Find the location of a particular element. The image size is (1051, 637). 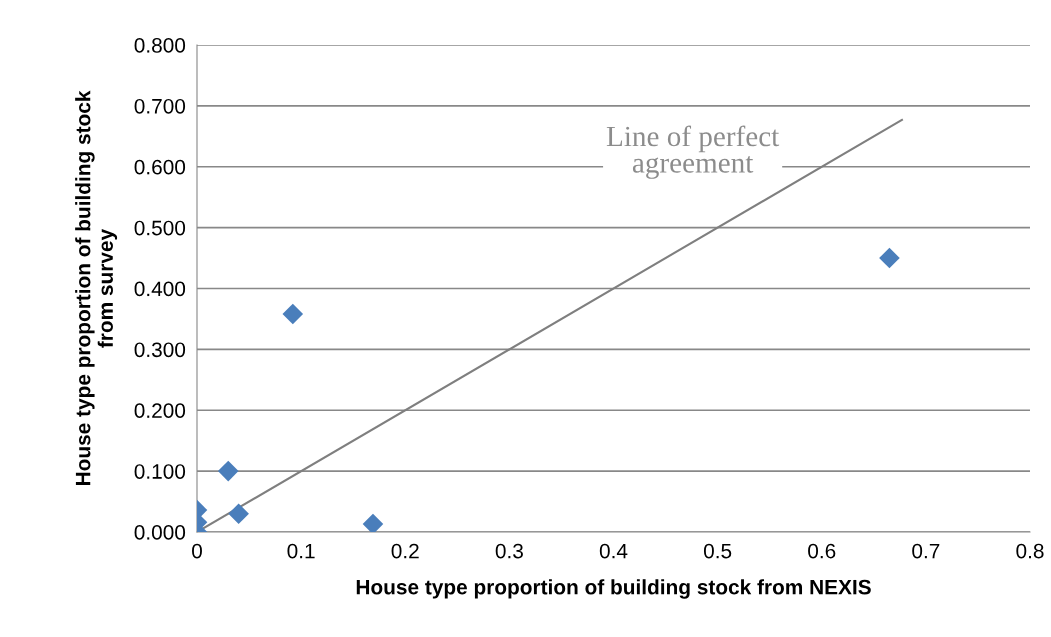

annotation: Line of perfect agreement is located at coordinates (693, 152).